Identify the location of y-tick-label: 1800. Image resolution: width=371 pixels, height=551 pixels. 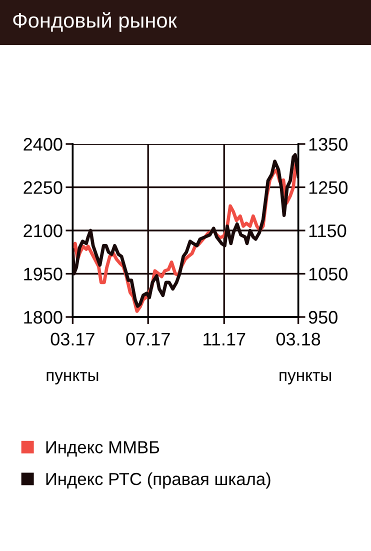
(43, 317).